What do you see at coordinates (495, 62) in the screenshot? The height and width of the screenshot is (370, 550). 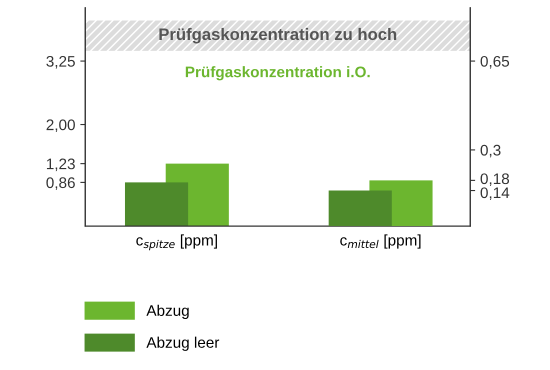 I see `y2-tick-label: 0,65` at bounding box center [495, 62].